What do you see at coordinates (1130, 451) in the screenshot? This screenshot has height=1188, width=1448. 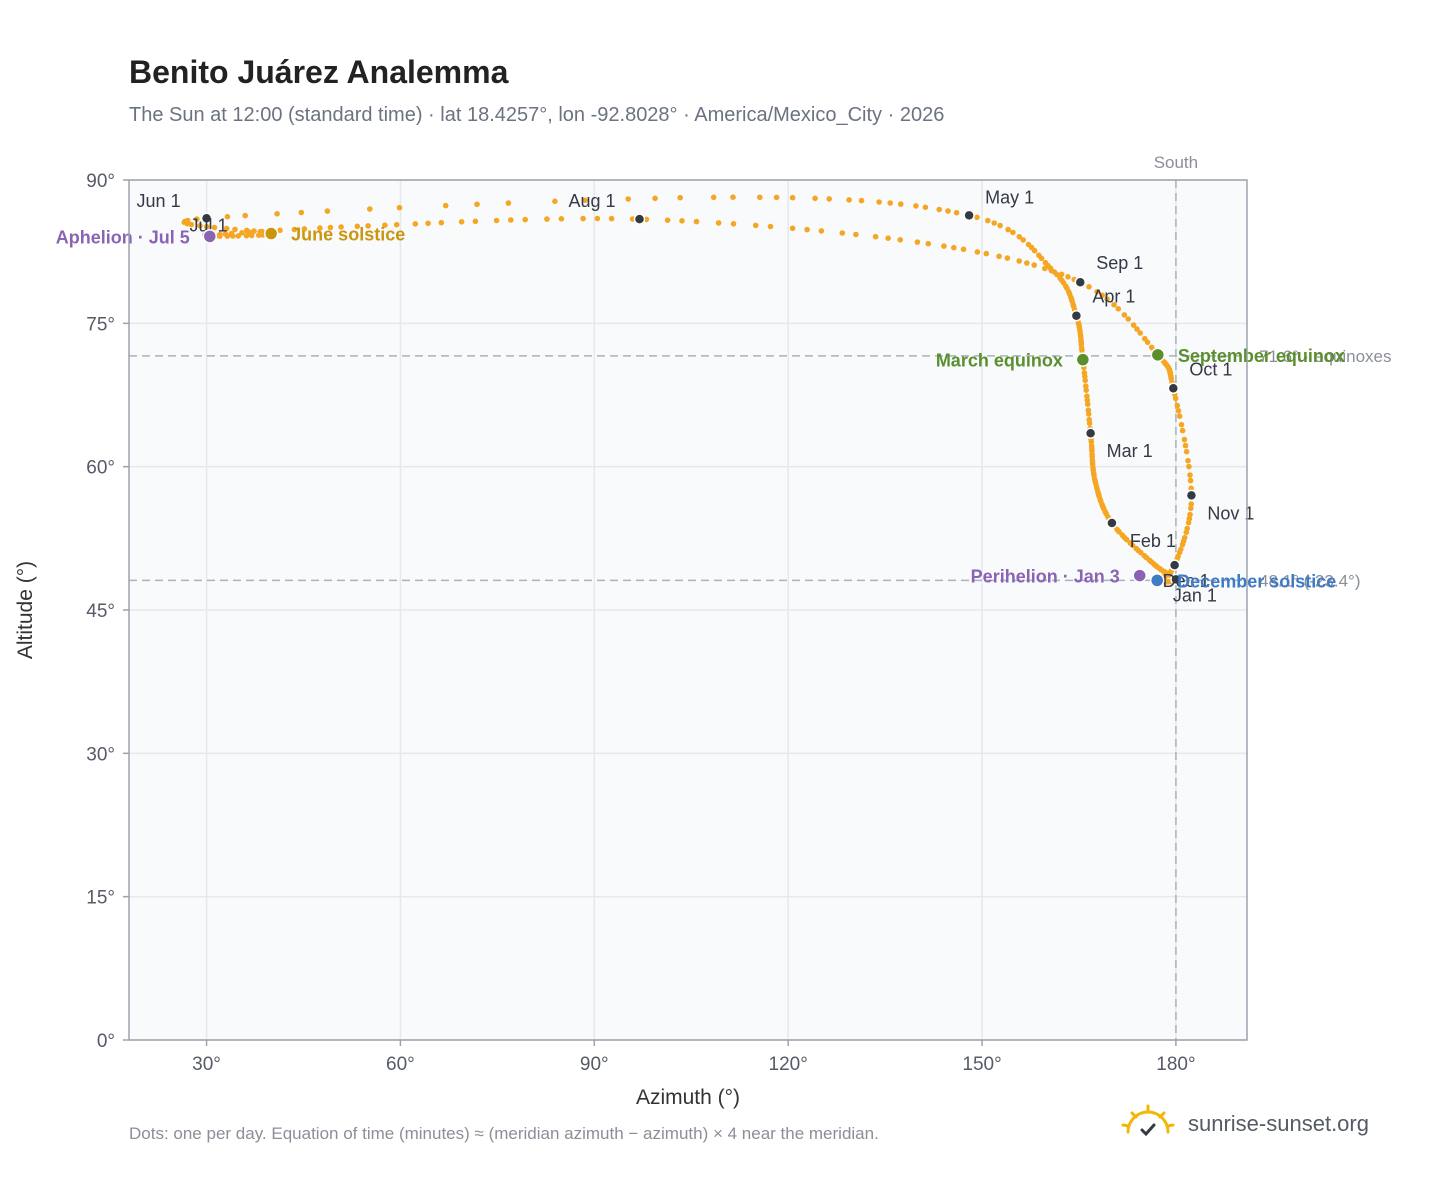 I see `month-label: Mar 1` at bounding box center [1130, 451].